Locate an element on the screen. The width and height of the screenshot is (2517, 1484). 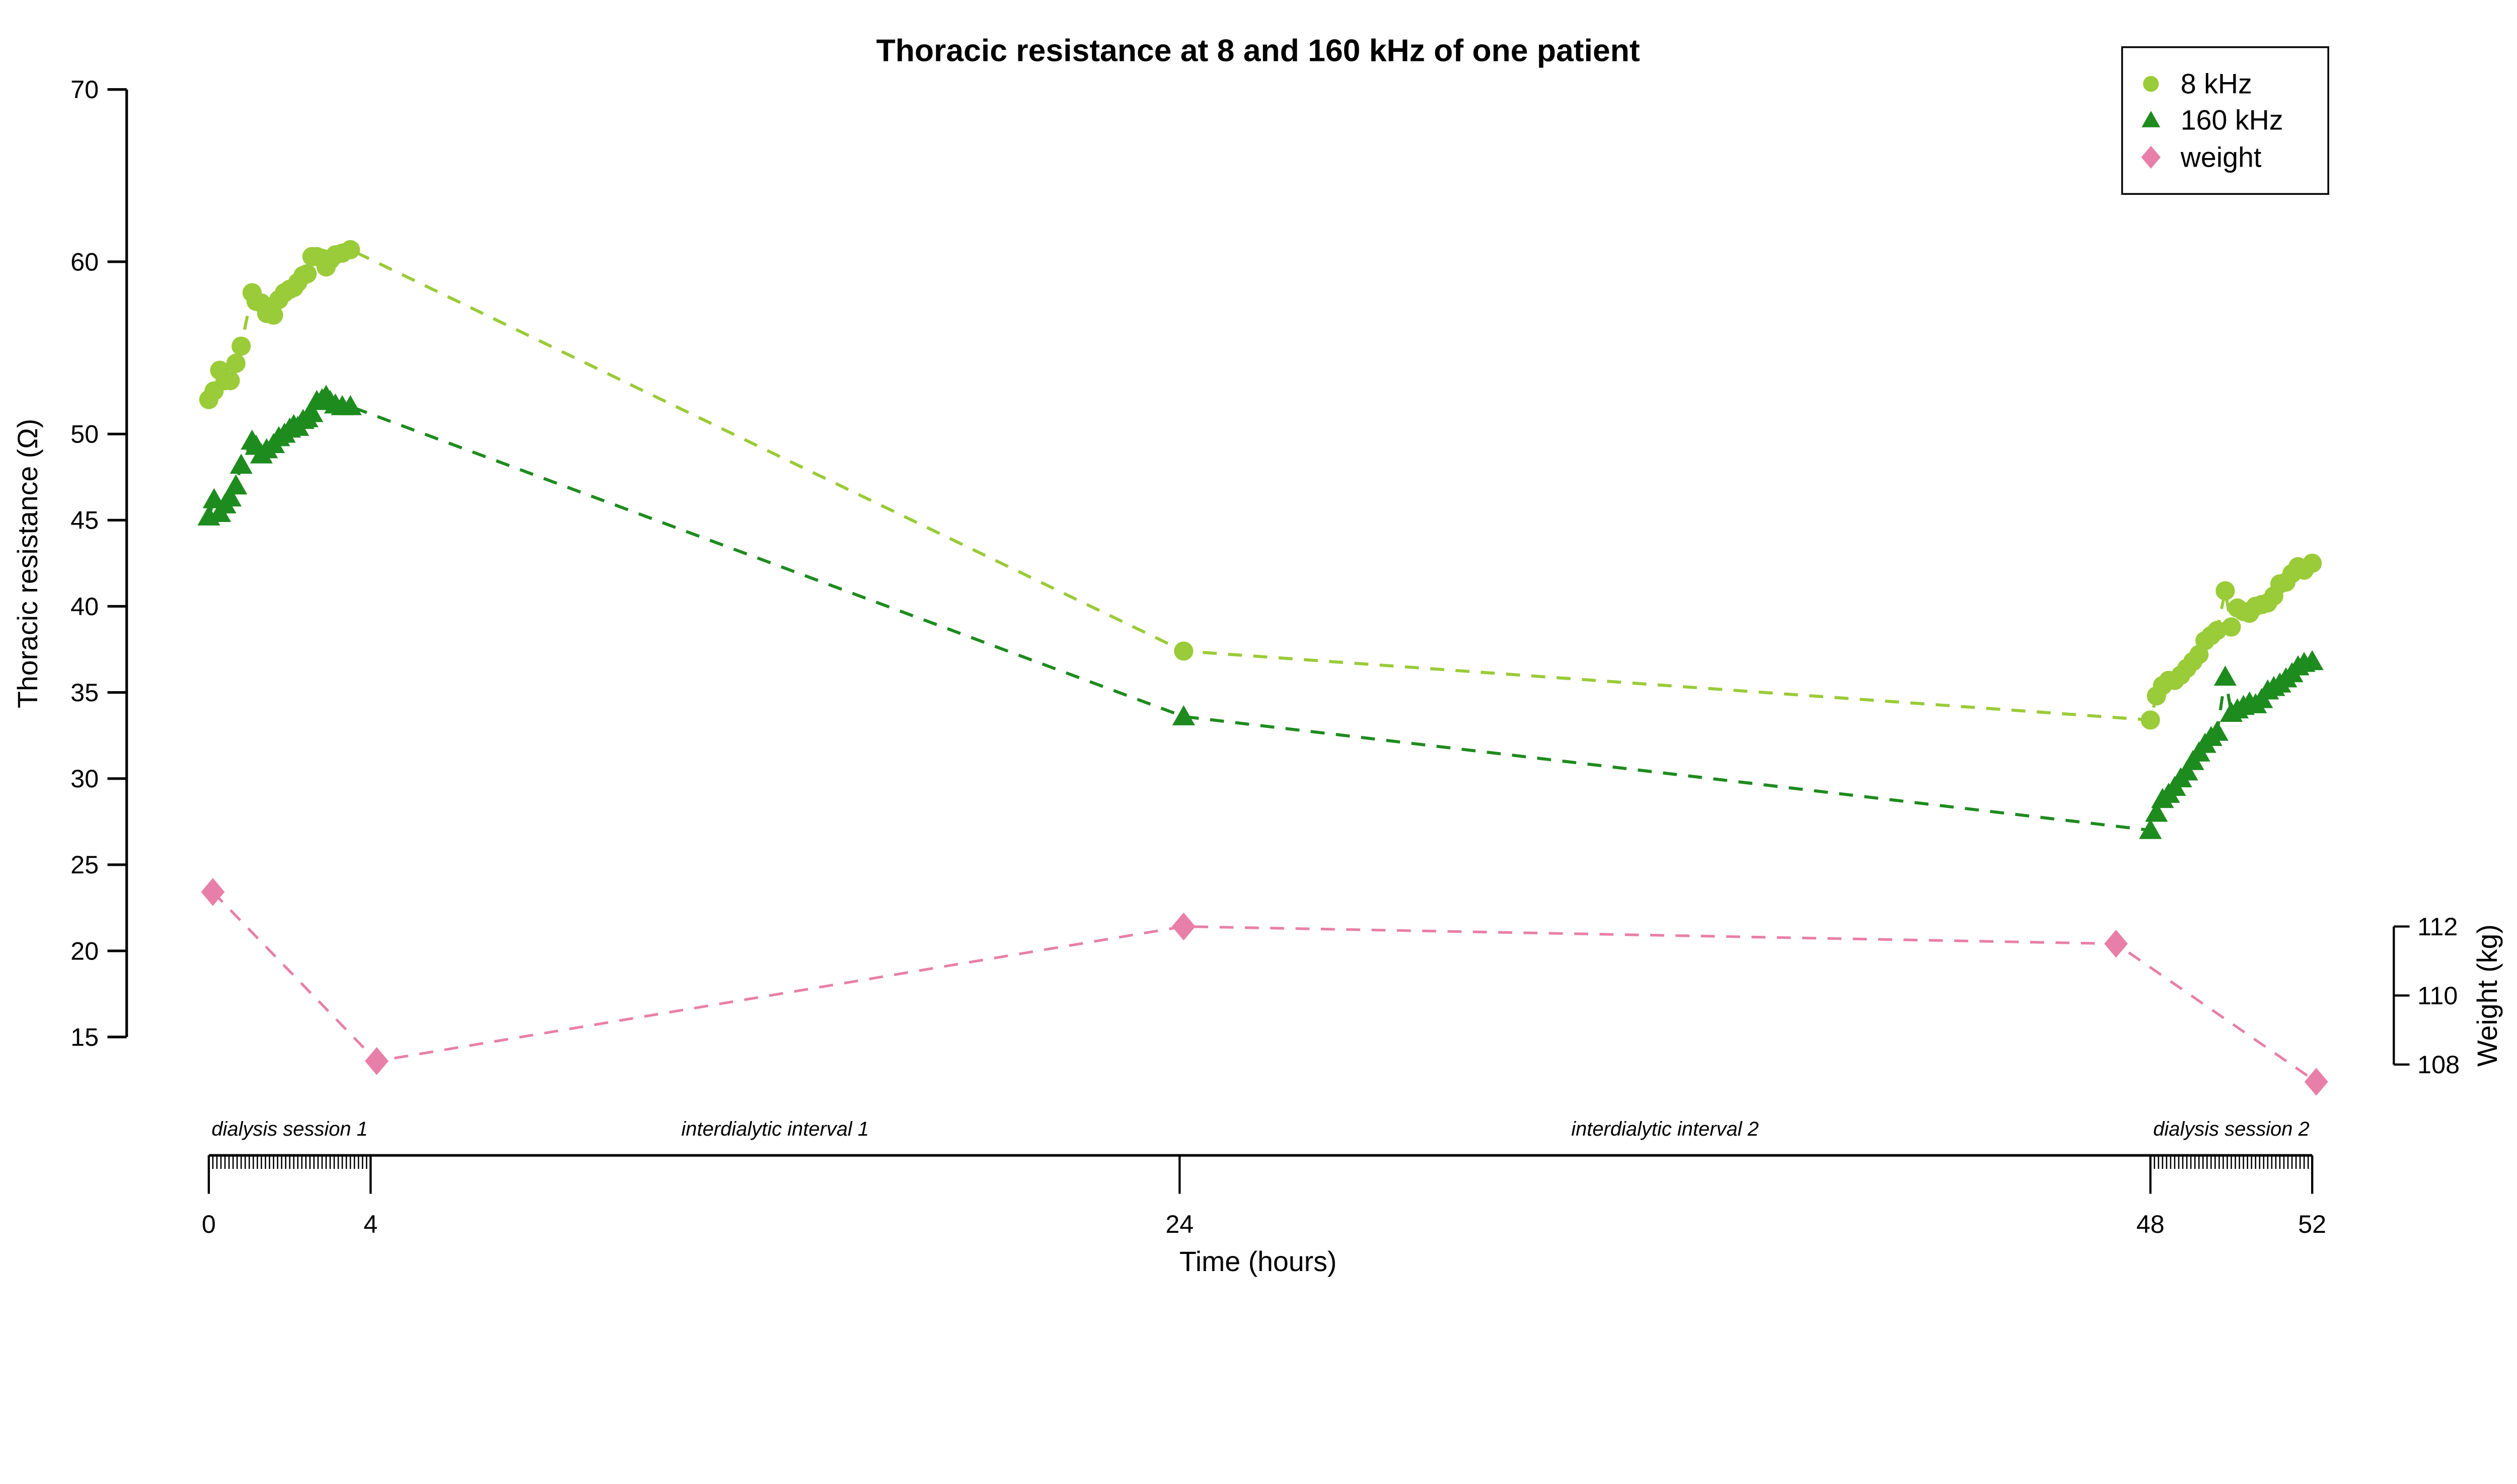
y-left-tick-label: 35 is located at coordinates (84, 692).